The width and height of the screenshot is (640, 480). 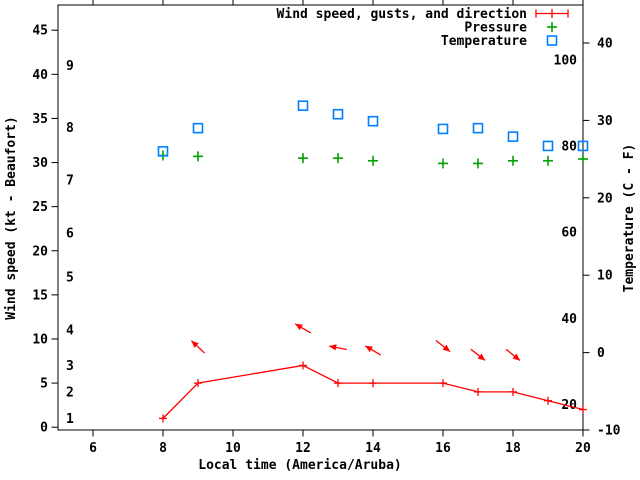 What do you see at coordinates (40, 119) in the screenshot?
I see `tick-label: 35` at bounding box center [40, 119].